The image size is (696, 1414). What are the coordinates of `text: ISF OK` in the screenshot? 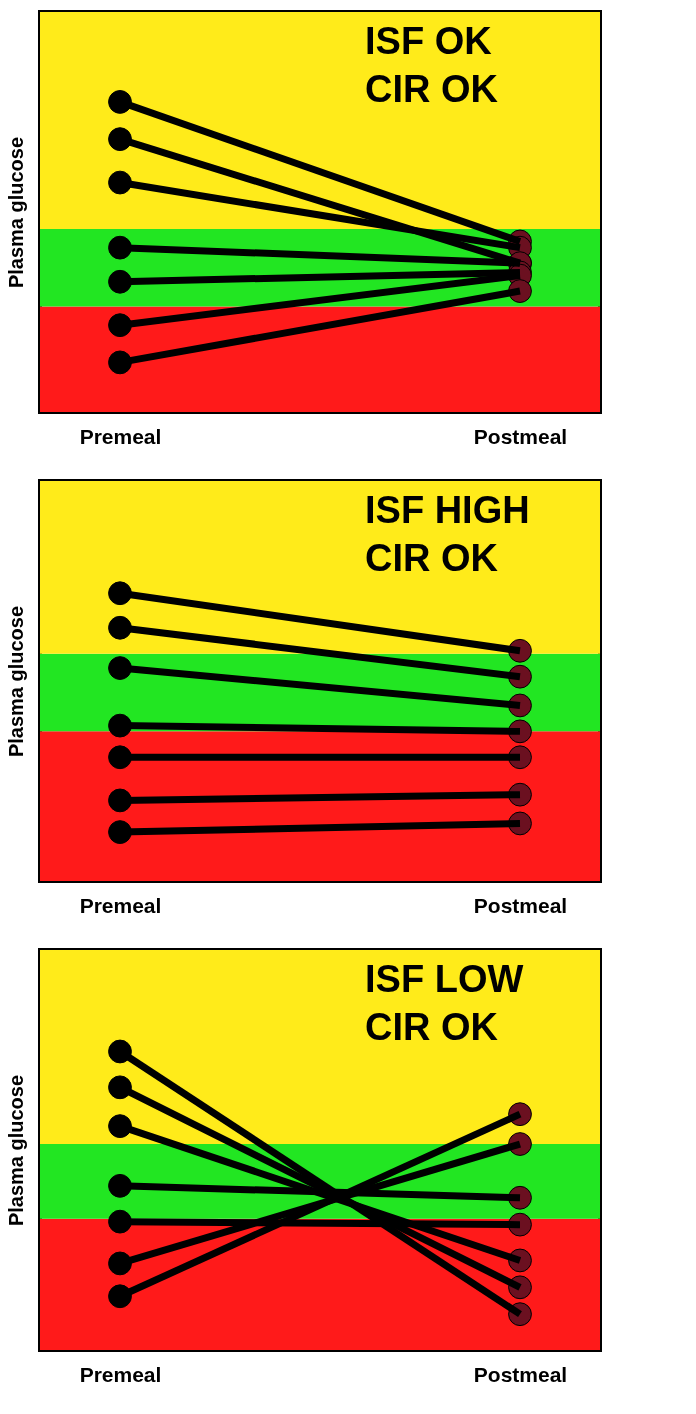 It's located at (429, 41).